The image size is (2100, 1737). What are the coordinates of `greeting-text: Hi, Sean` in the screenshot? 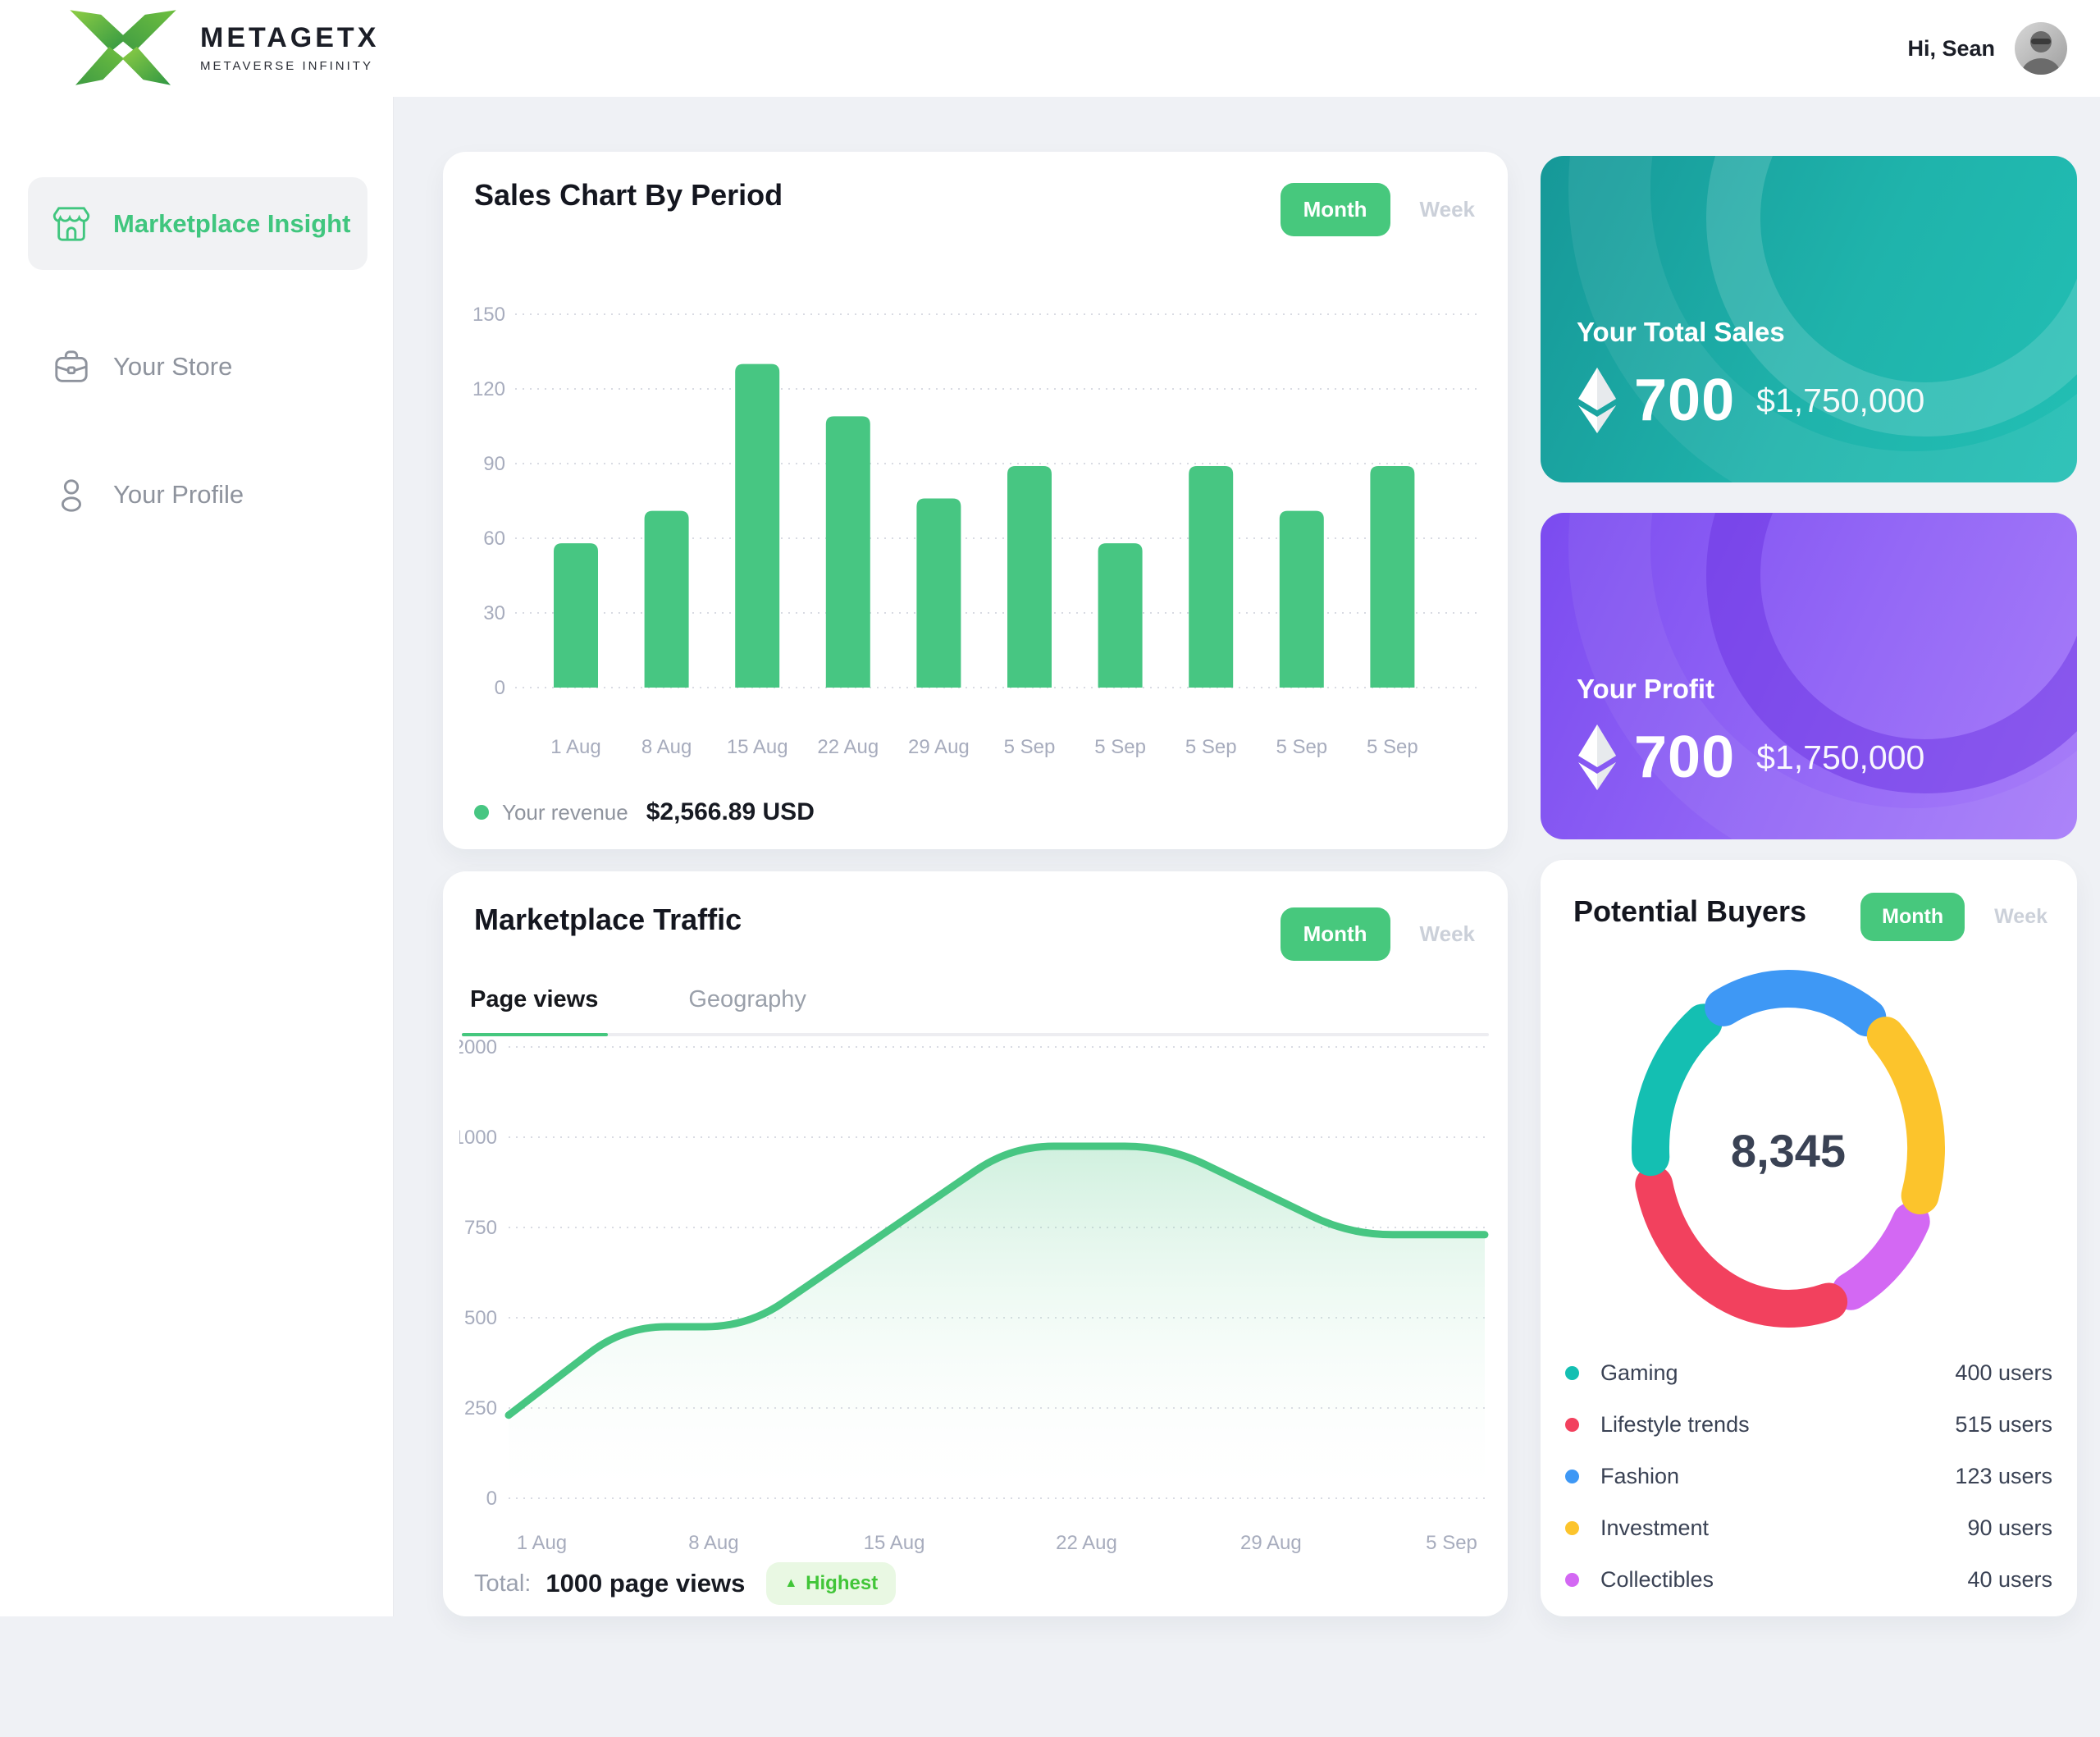 It's located at (1951, 48).